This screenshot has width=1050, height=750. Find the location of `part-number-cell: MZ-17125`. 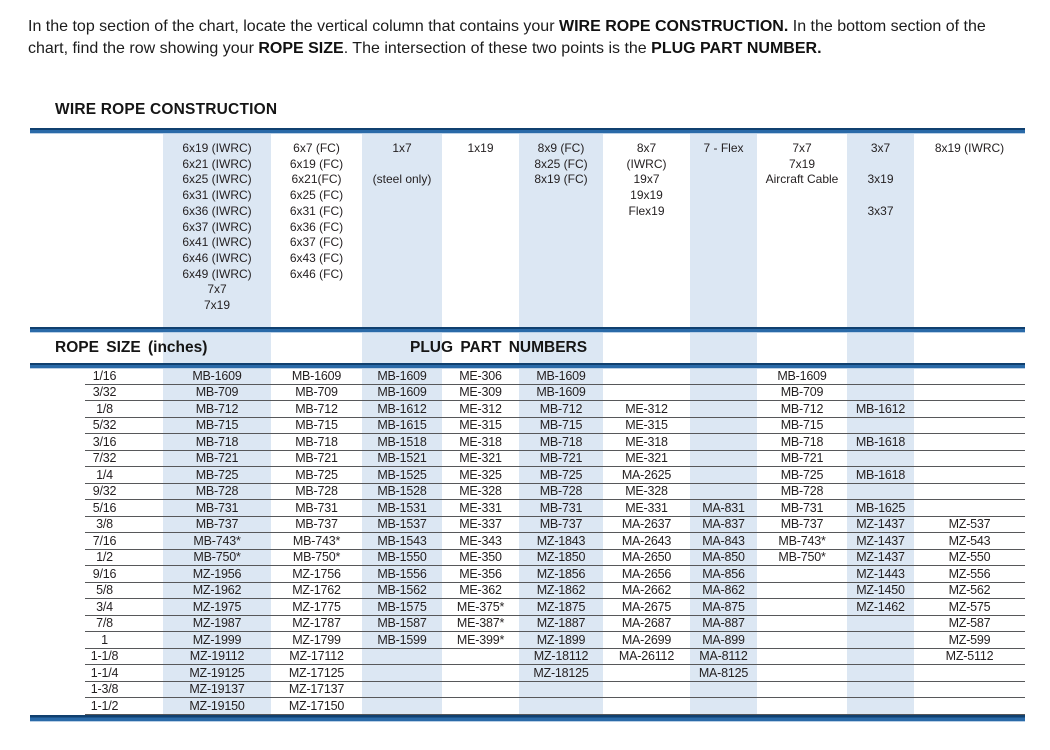

part-number-cell: MZ-17125 is located at coordinates (316, 672).